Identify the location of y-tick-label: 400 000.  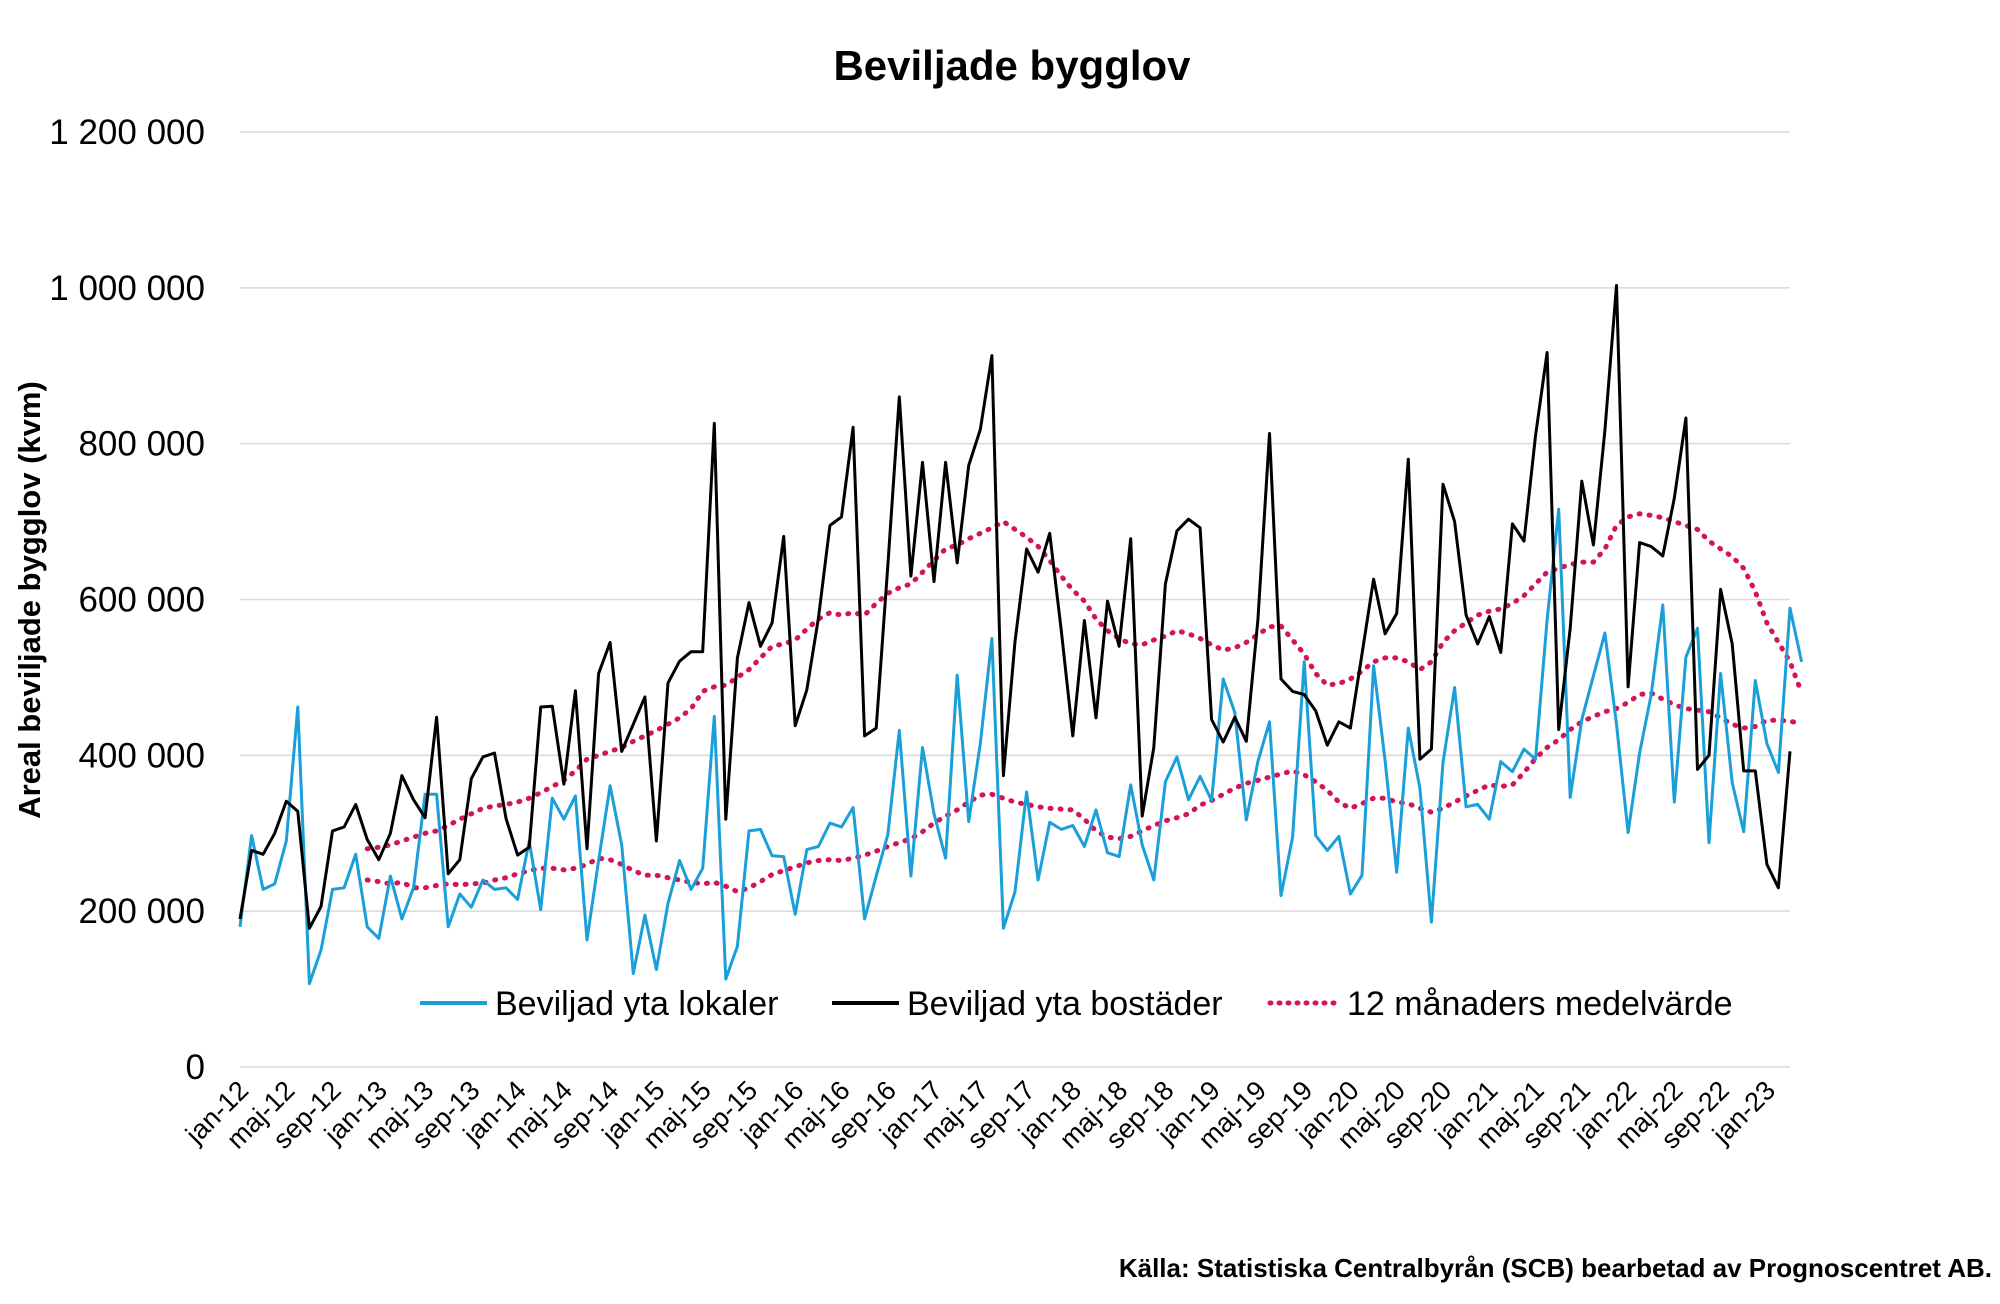
(141, 755).